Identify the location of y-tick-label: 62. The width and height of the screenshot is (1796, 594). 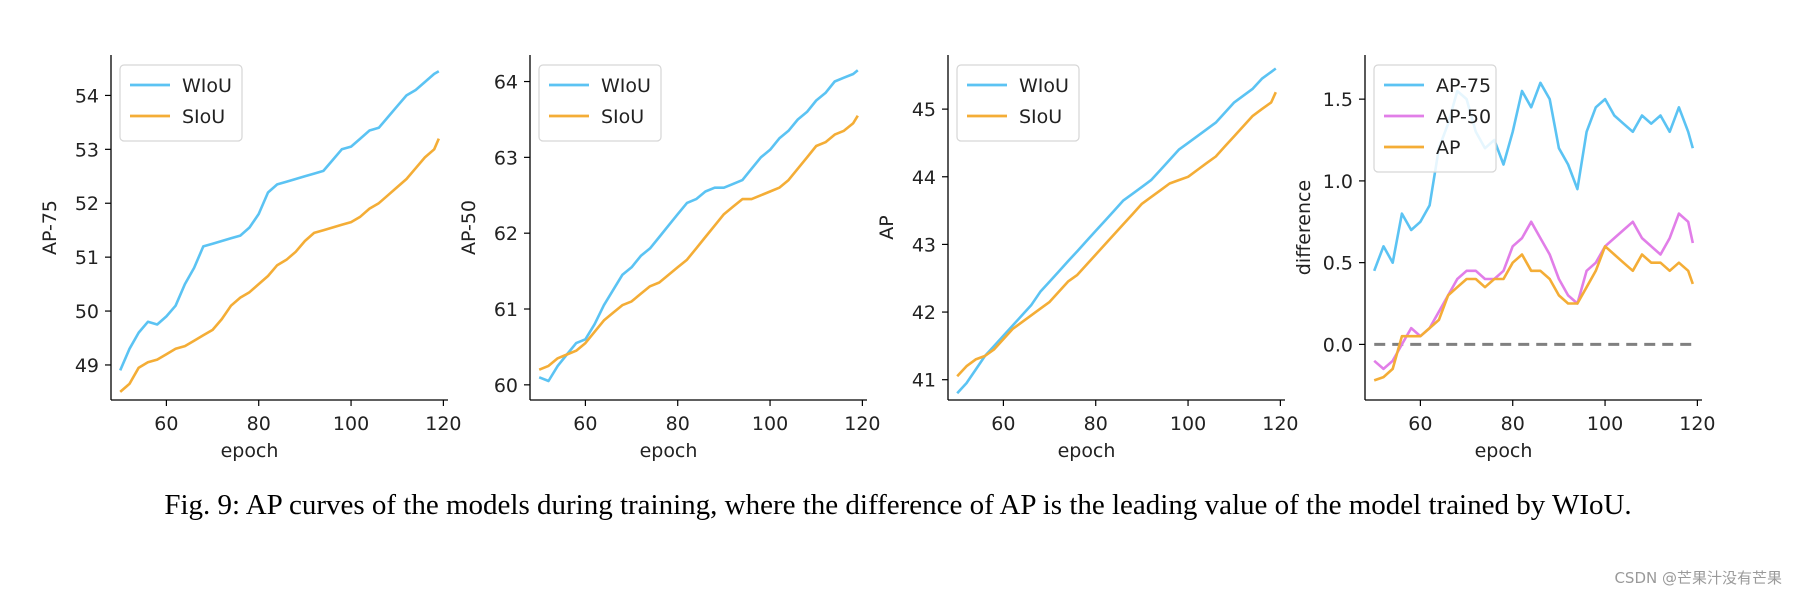
(506, 234).